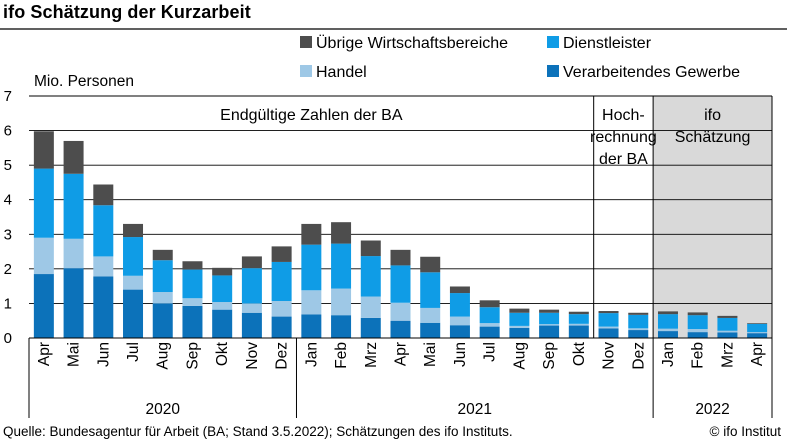 This screenshot has height=444, width=787. Describe the element at coordinates (8, 96) in the screenshot. I see `y-tick-label: 7` at that location.